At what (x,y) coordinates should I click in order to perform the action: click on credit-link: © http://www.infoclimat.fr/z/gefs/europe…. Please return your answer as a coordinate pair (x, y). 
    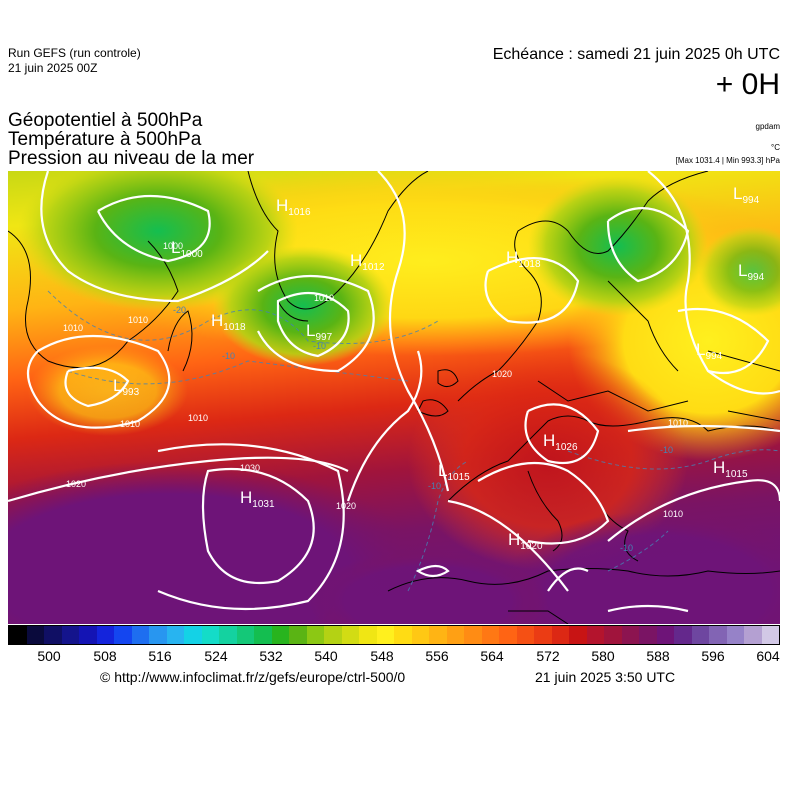
    Looking at the image, I should click on (253, 677).